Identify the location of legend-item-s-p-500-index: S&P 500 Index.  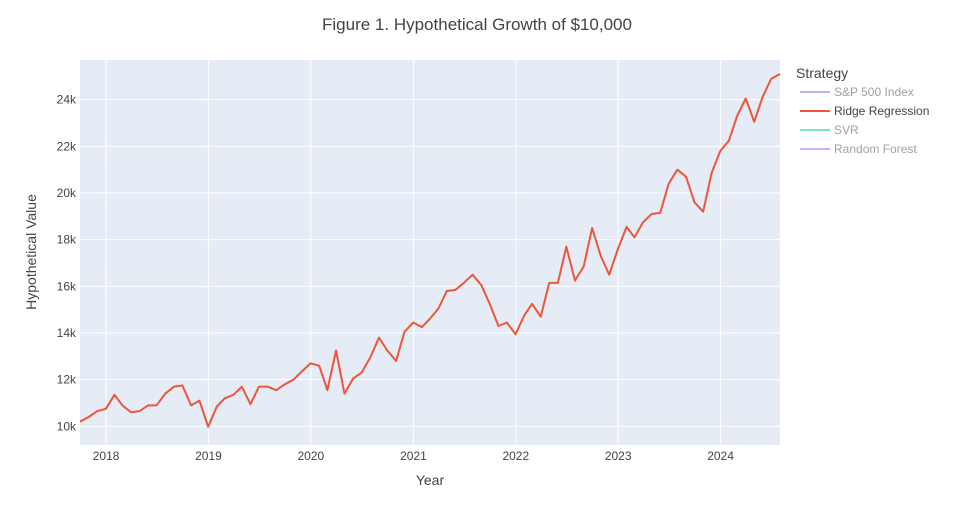
(857, 92).